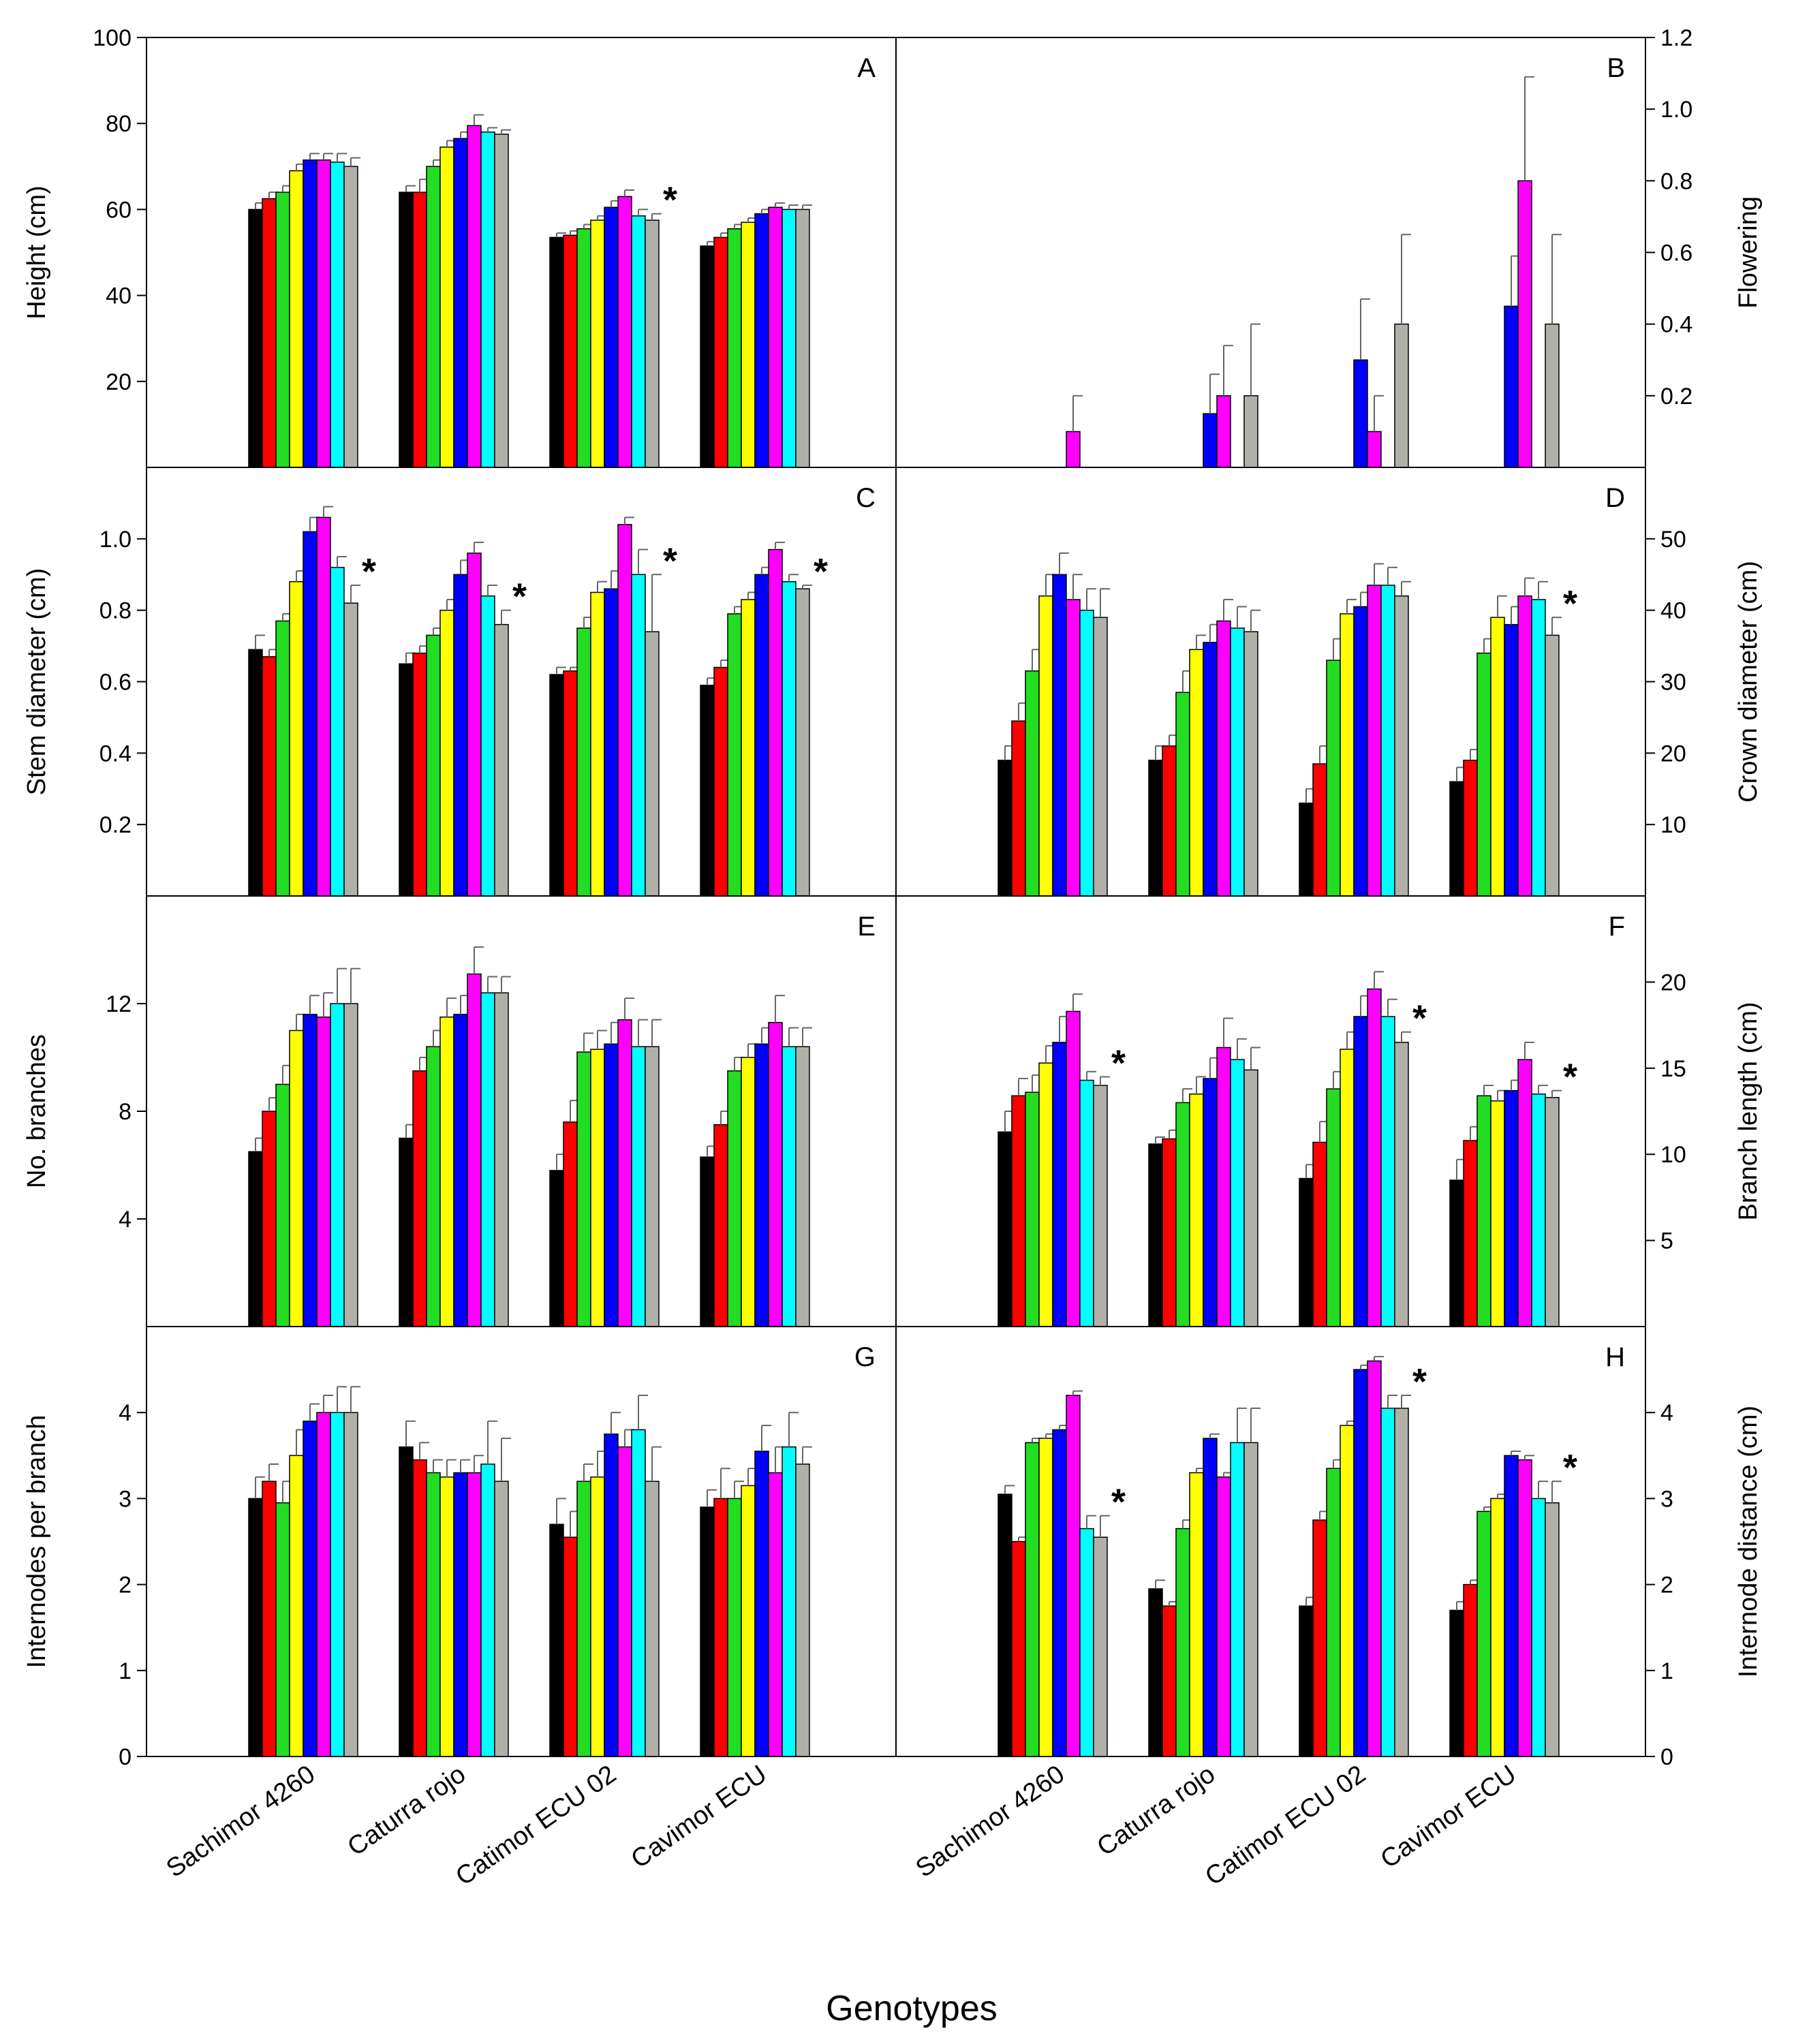 The width and height of the screenshot is (1794, 2044). I want to click on y-tick-label: 2, so click(1667, 1585).